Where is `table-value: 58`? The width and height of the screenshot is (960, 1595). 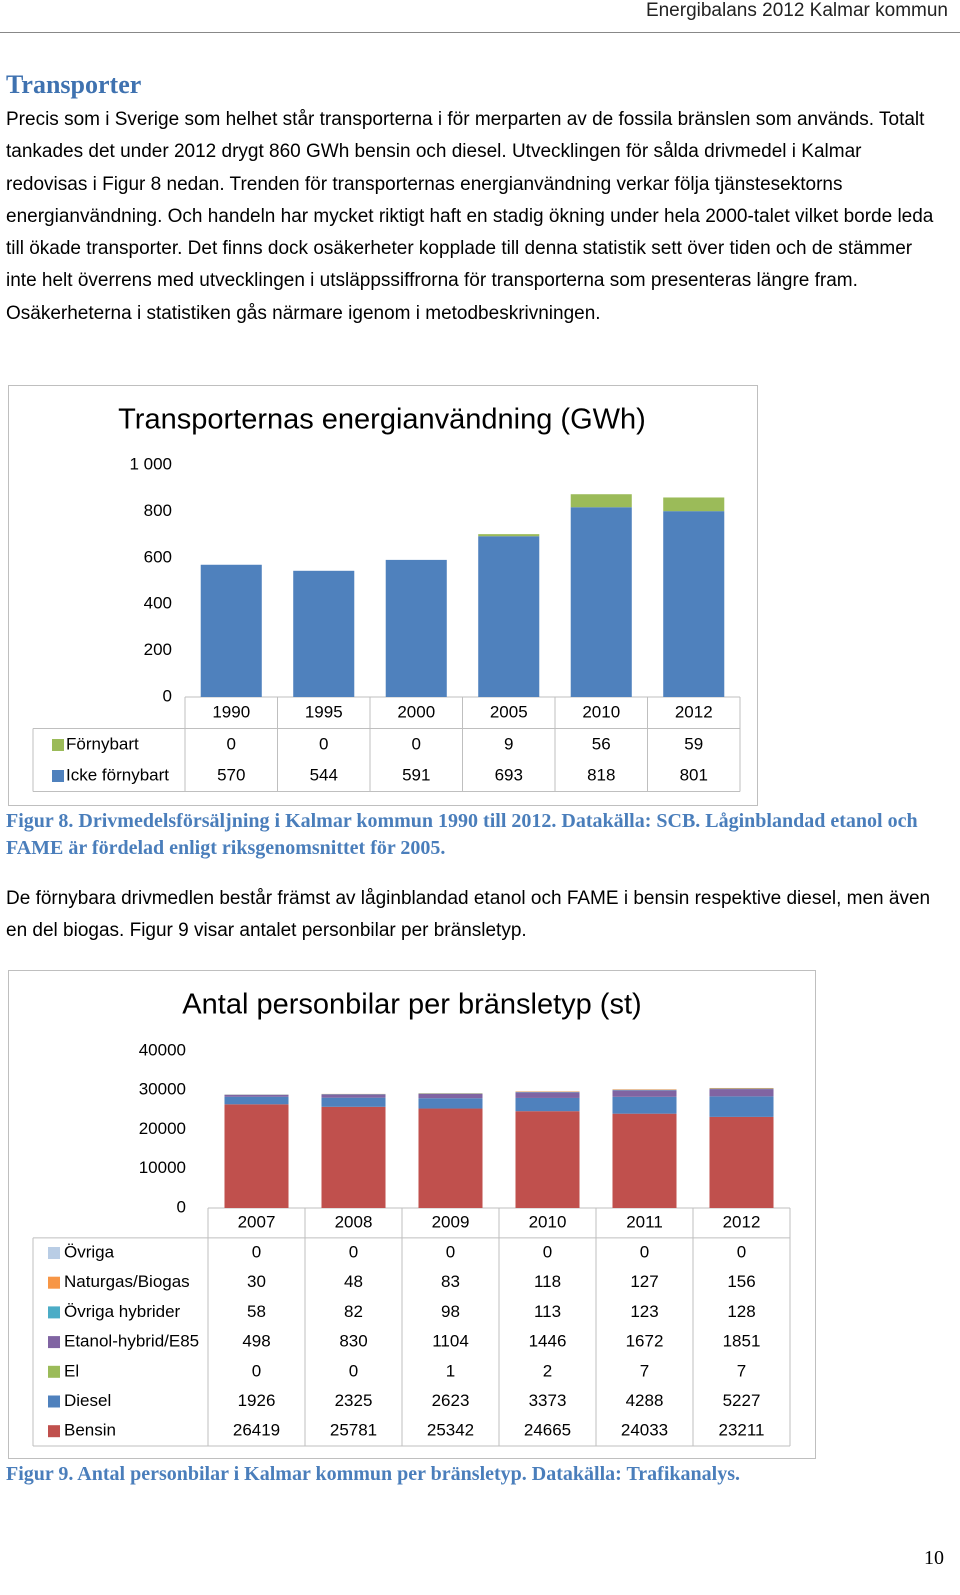
table-value: 58 is located at coordinates (256, 1311).